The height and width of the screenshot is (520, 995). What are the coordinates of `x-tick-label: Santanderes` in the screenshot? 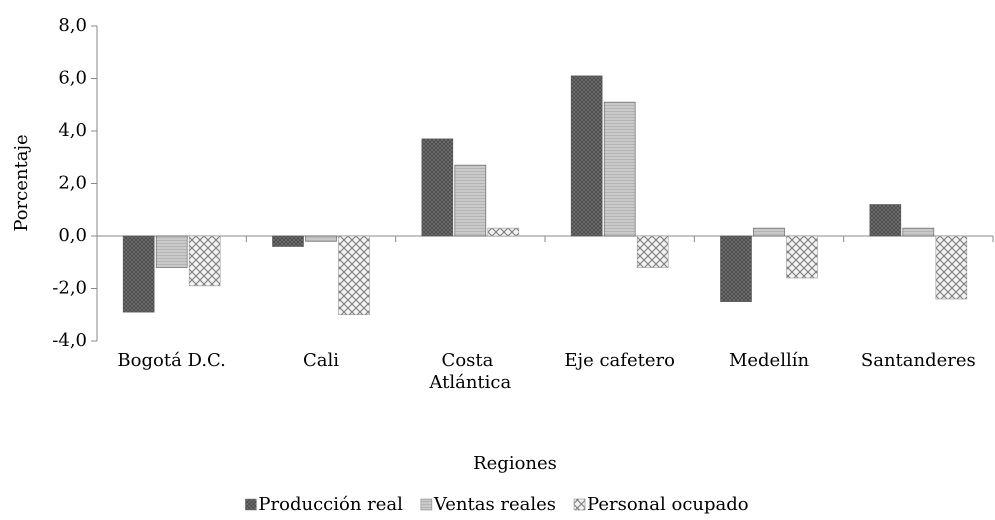 It's located at (918, 360).